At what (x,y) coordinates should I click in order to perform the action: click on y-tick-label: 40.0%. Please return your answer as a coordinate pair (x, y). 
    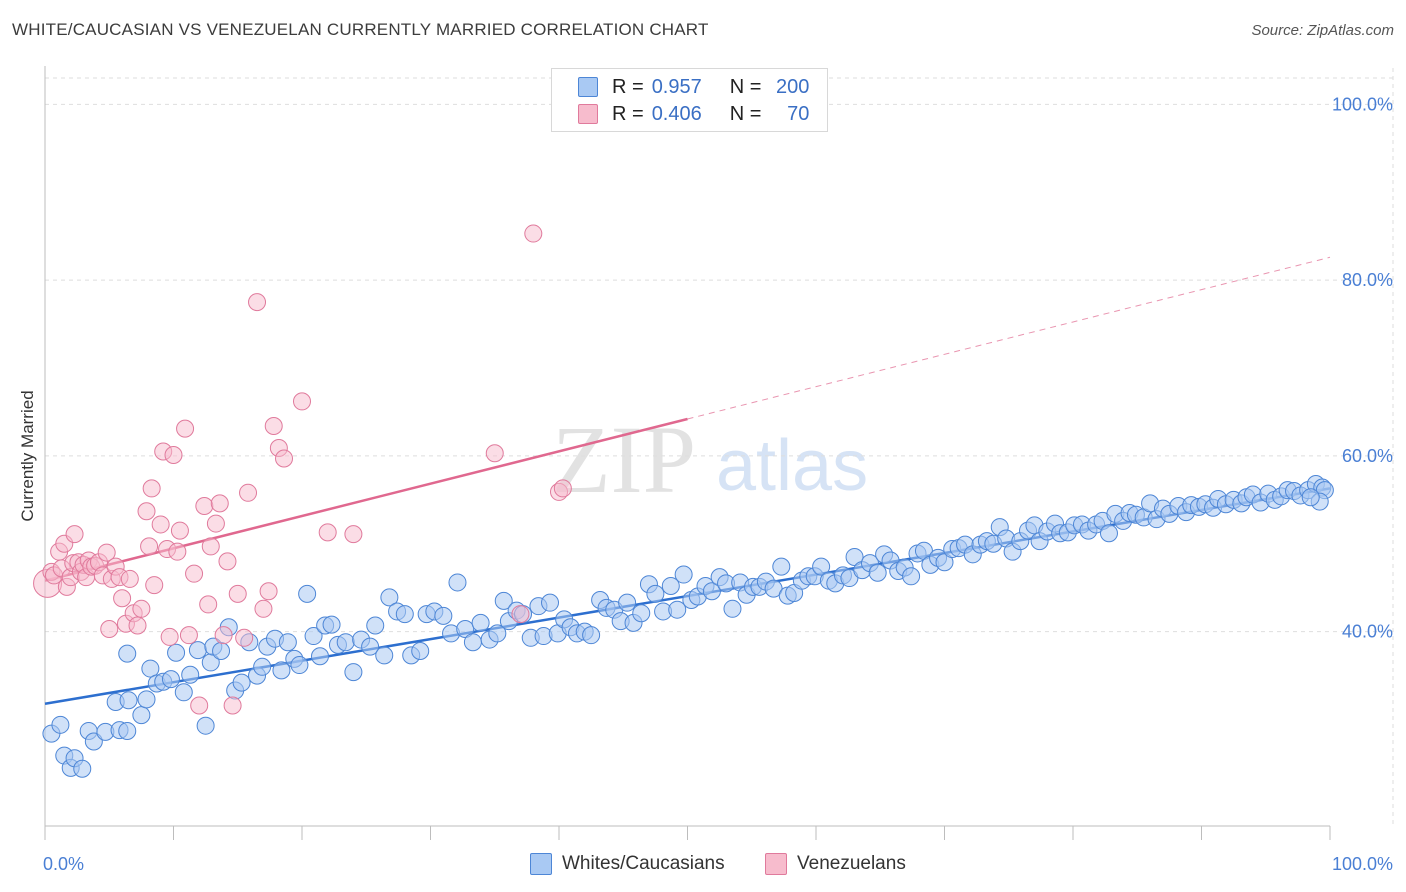
    Looking at the image, I should click on (1367, 632).